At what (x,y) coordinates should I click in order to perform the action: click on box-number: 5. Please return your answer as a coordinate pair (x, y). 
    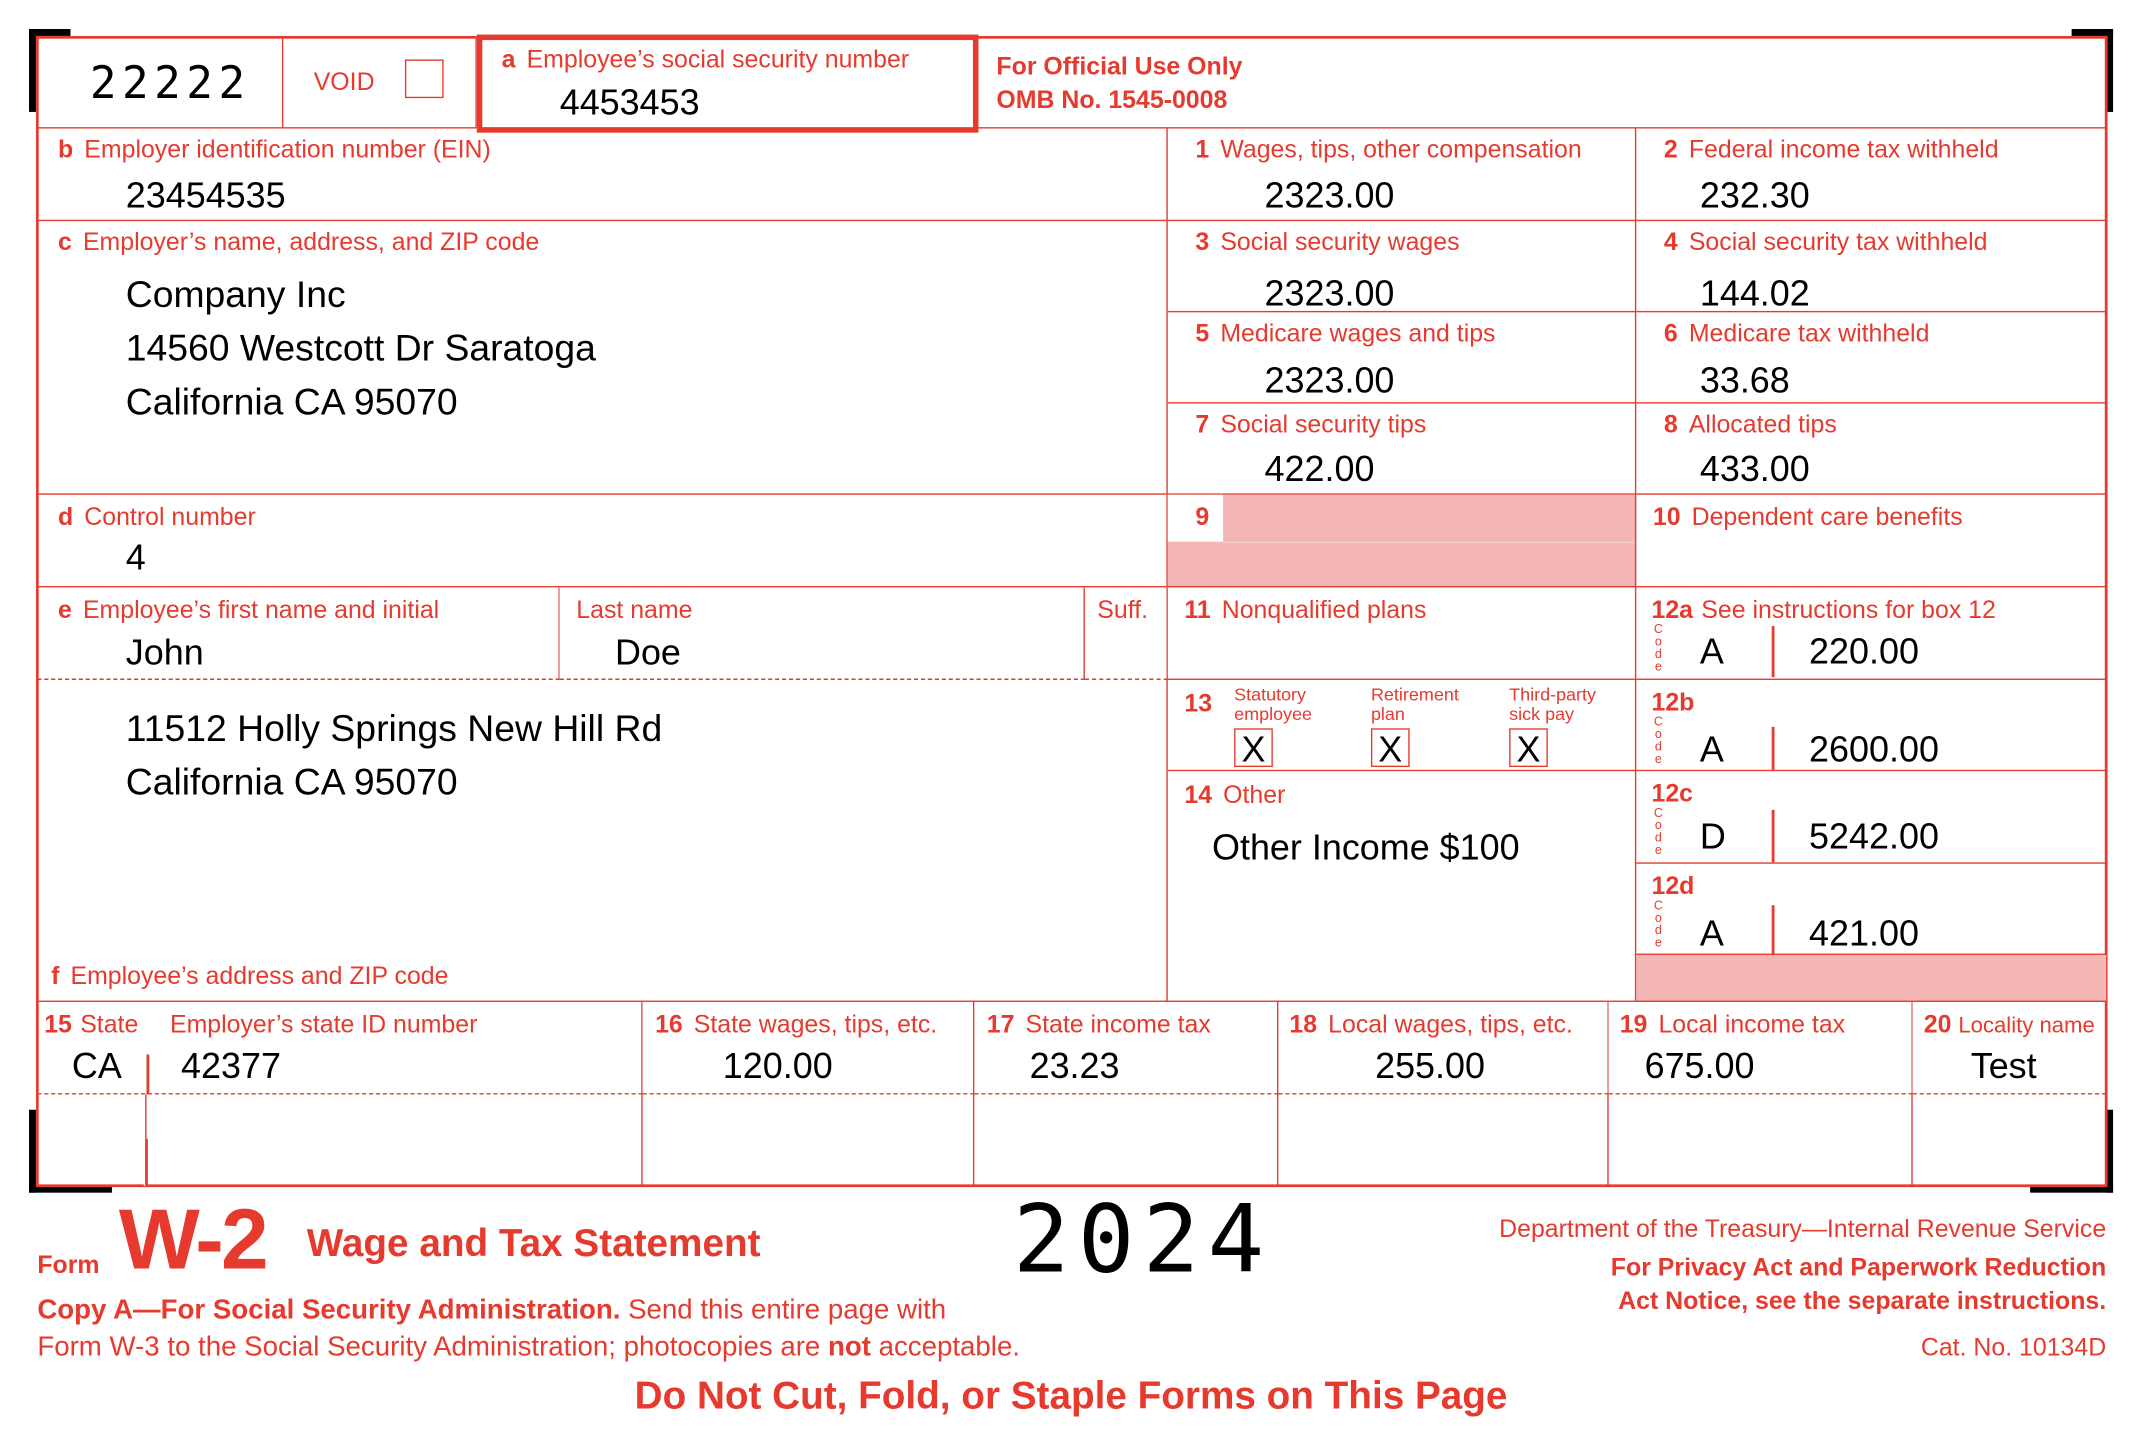
    Looking at the image, I should click on (1202, 333).